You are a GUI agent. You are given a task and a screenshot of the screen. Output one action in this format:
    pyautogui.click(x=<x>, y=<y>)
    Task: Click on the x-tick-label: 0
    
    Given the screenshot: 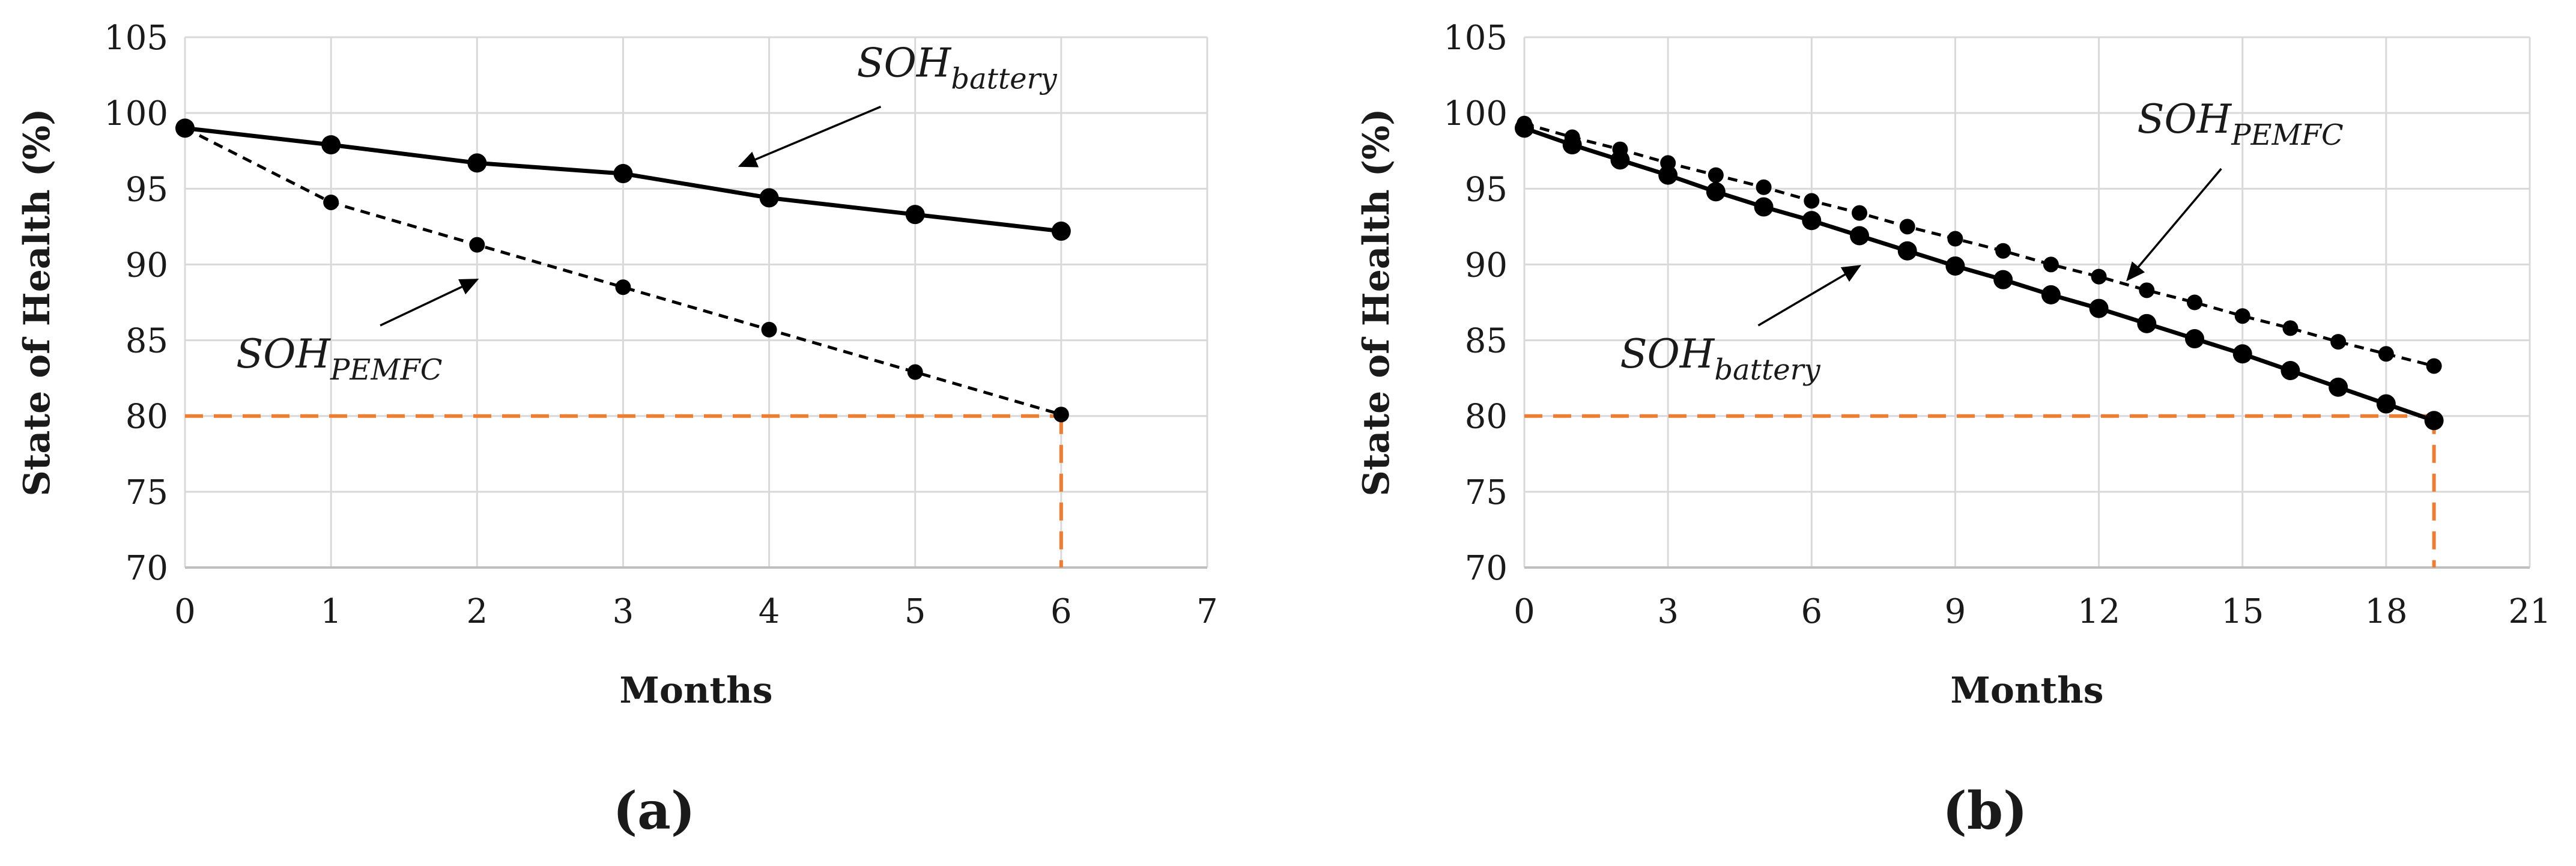 What is the action you would take?
    pyautogui.click(x=185, y=611)
    